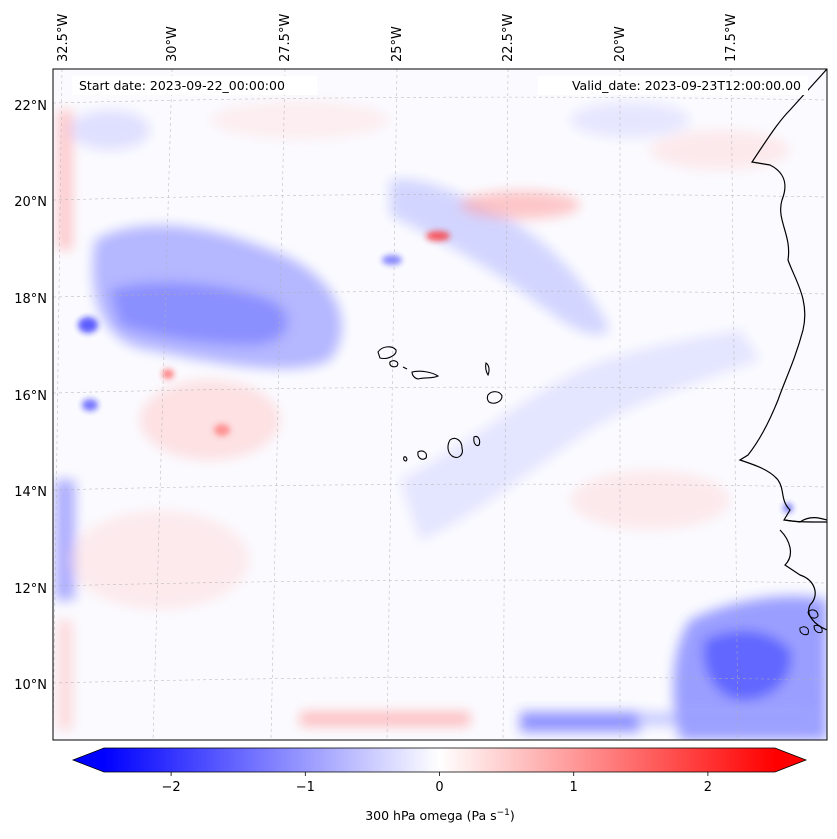 The height and width of the screenshot is (839, 837). What do you see at coordinates (805, 521) in the screenshot?
I see `gambia-estuary` at bounding box center [805, 521].